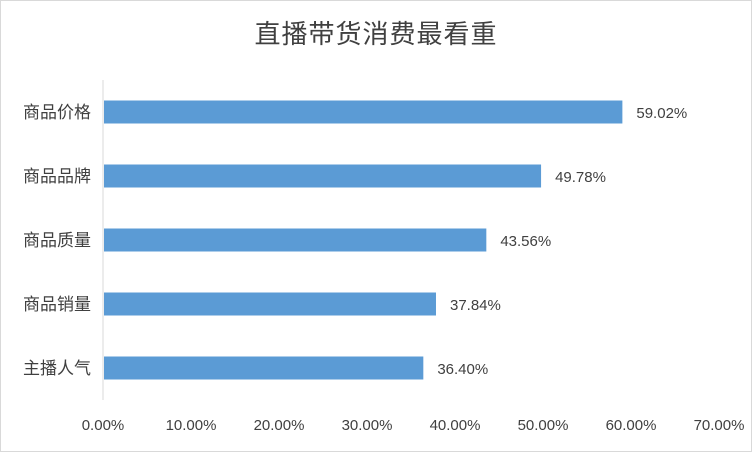 This screenshot has height=452, width=752. I want to click on x-tick-label: 10.00%, so click(191, 425).